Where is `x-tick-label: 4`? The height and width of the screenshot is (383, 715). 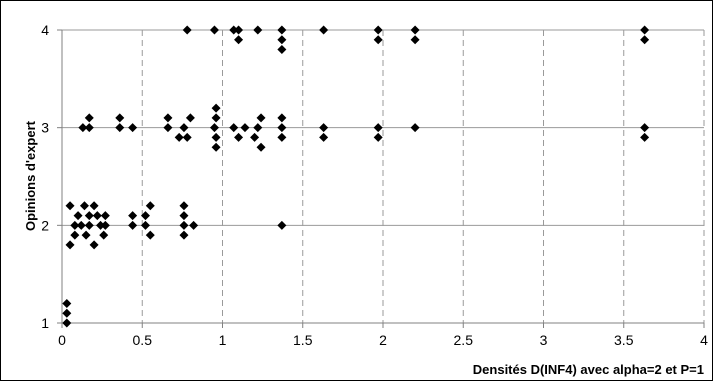
x-tick-label: 4 is located at coordinates (704, 340).